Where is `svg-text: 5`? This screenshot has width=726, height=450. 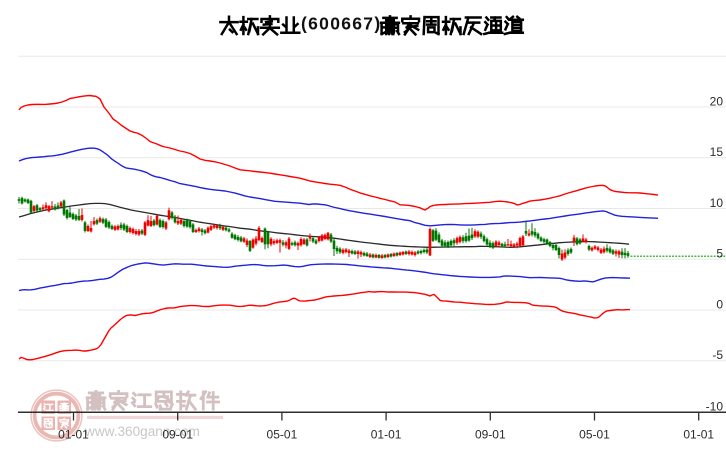
svg-text: 5 is located at coordinates (719, 254).